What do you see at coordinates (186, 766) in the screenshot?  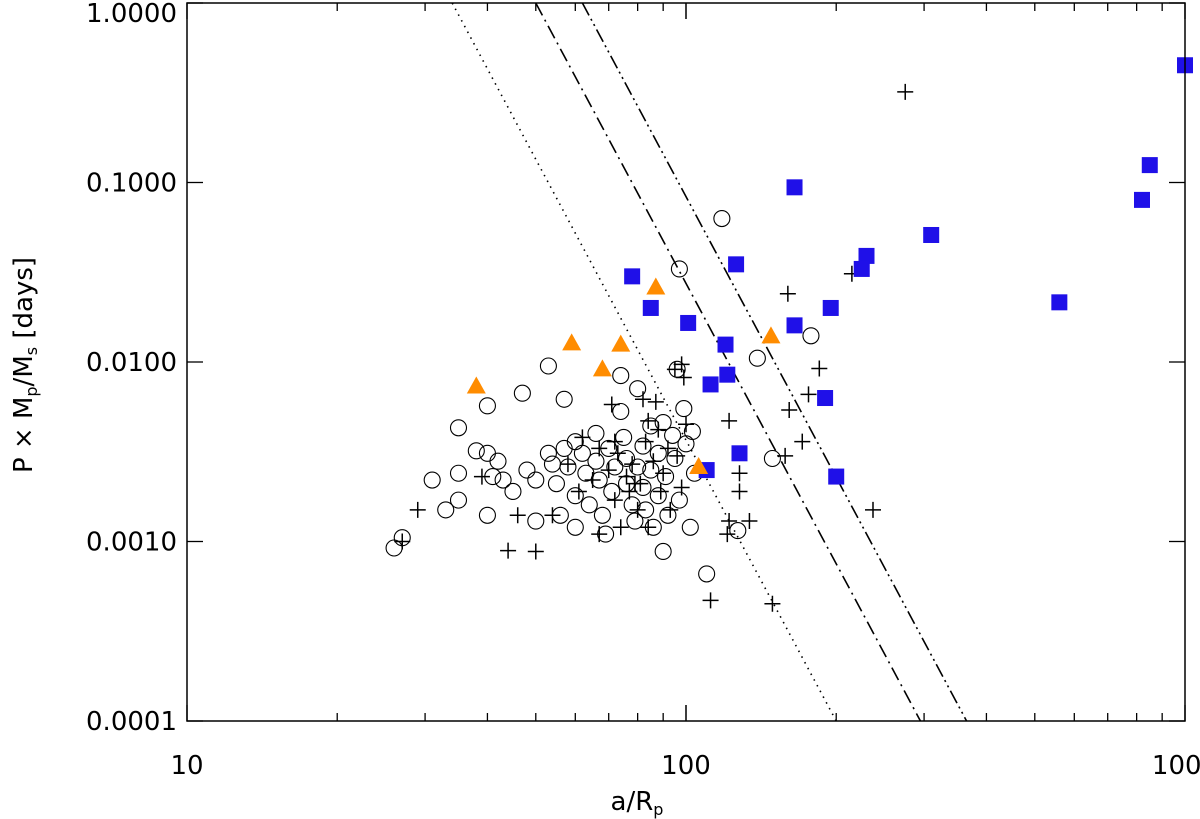 I see `x-tick-label: 10` at bounding box center [186, 766].